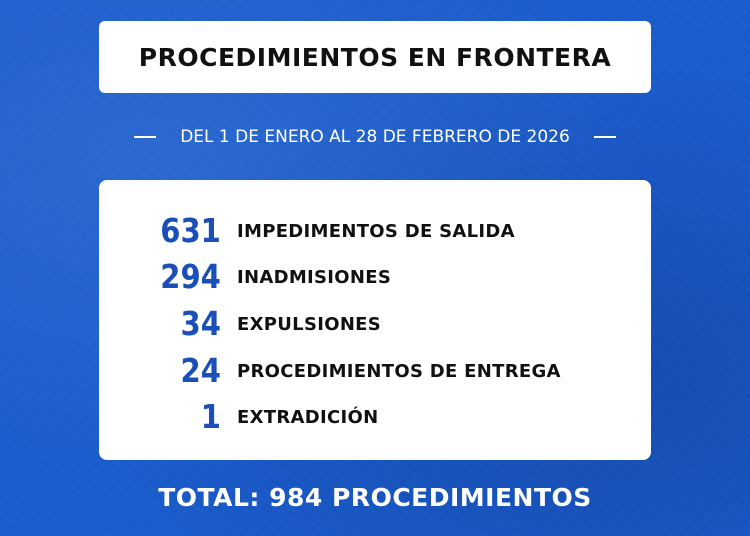  What do you see at coordinates (190, 276) in the screenshot?
I see `stat-value: 294` at bounding box center [190, 276].